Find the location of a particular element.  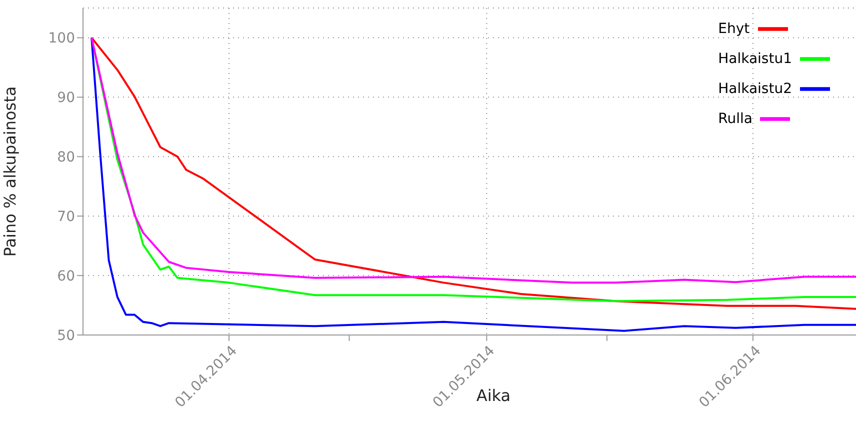

y-axis-title: Paino % alkupainosta is located at coordinates (10, 171).